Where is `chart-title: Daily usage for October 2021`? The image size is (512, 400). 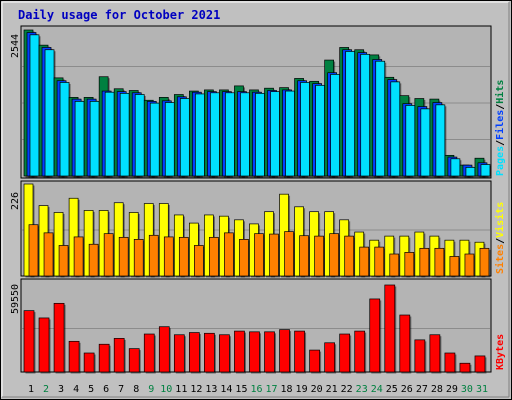 chart-title: Daily usage for October 2021 is located at coordinates (119, 15).